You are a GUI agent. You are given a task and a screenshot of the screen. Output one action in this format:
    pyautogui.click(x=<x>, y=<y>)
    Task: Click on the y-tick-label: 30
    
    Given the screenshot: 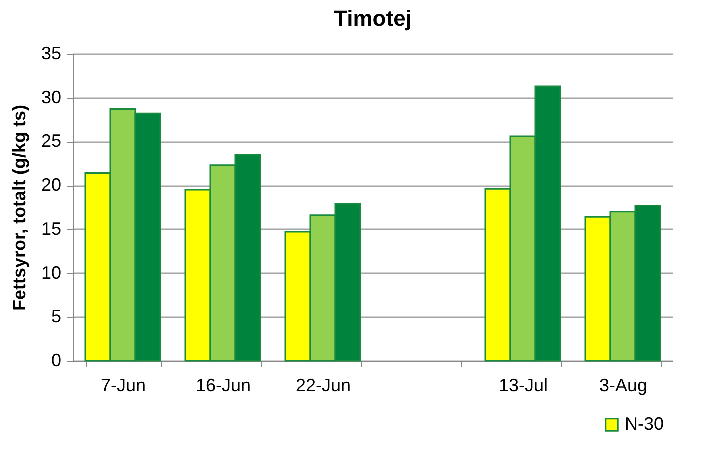 What is the action you would take?
    pyautogui.click(x=51, y=97)
    